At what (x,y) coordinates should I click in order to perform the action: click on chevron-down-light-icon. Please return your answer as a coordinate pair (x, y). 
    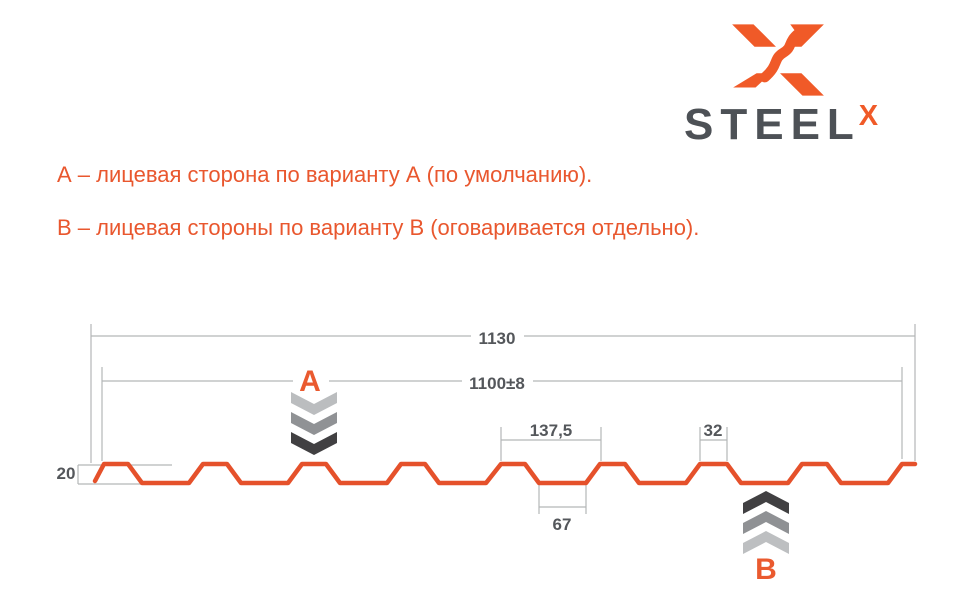
    Looking at the image, I should click on (314, 403).